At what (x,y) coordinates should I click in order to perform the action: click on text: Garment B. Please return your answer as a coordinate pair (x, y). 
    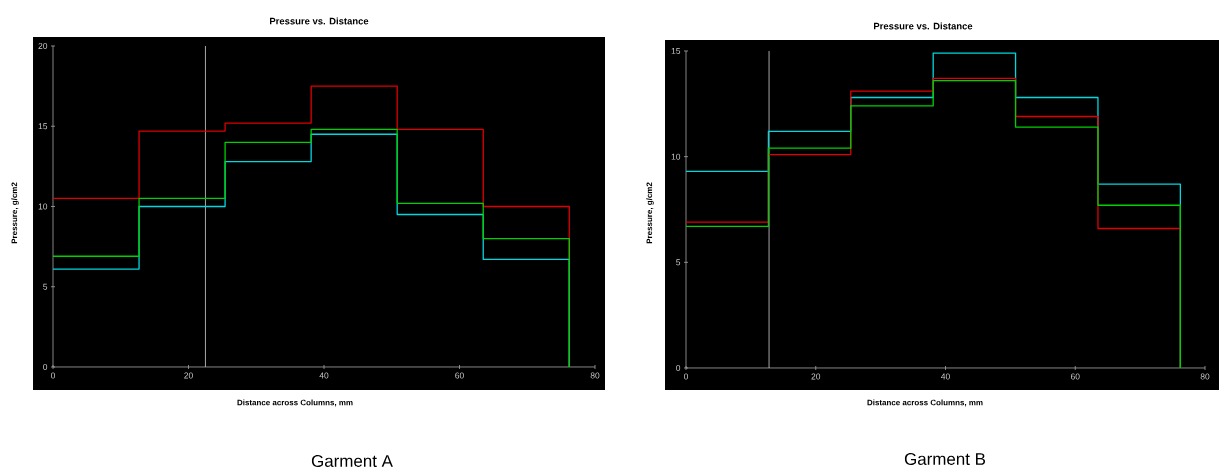
    Looking at the image, I should click on (945, 458).